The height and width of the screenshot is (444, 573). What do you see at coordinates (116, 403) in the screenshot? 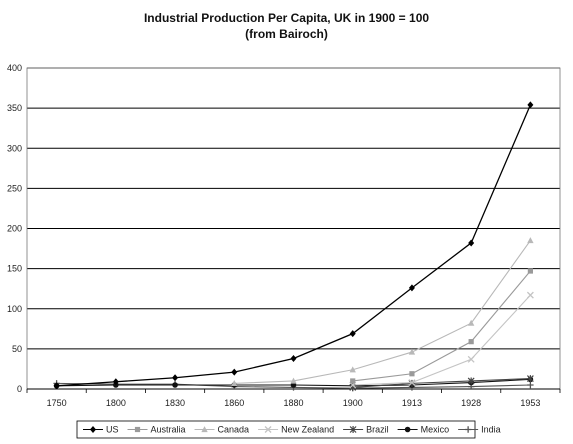
I see `x-tick-label: 1800` at bounding box center [116, 403].